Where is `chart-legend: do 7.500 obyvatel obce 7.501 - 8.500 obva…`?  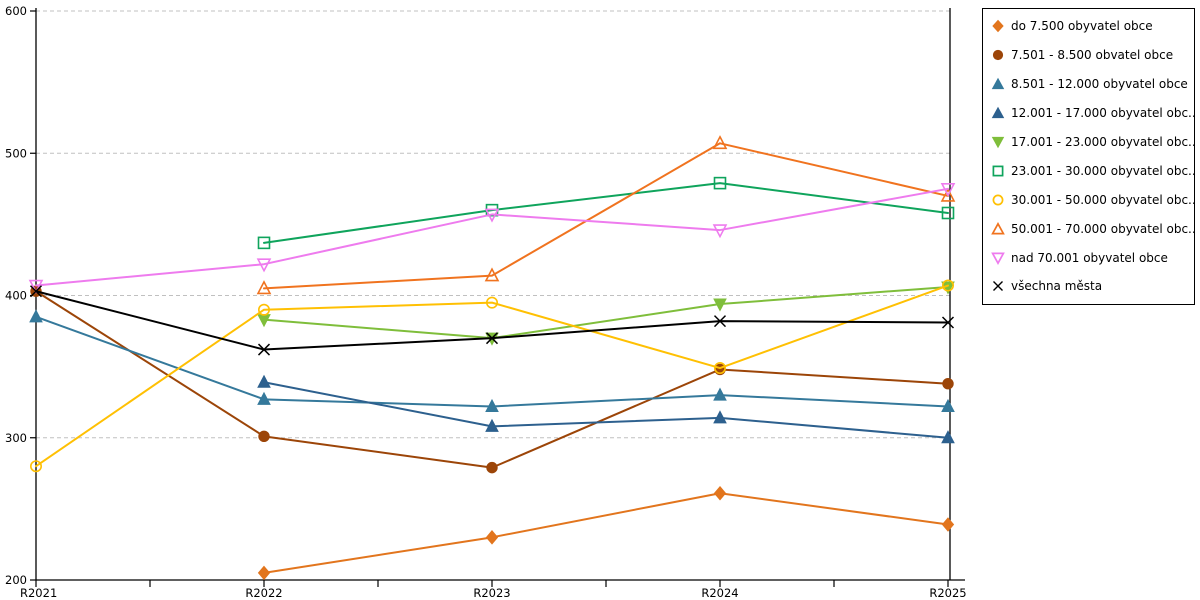 chart-legend: do 7.500 obyvatel obce 7.501 - 8.500 obva… is located at coordinates (1088, 156).